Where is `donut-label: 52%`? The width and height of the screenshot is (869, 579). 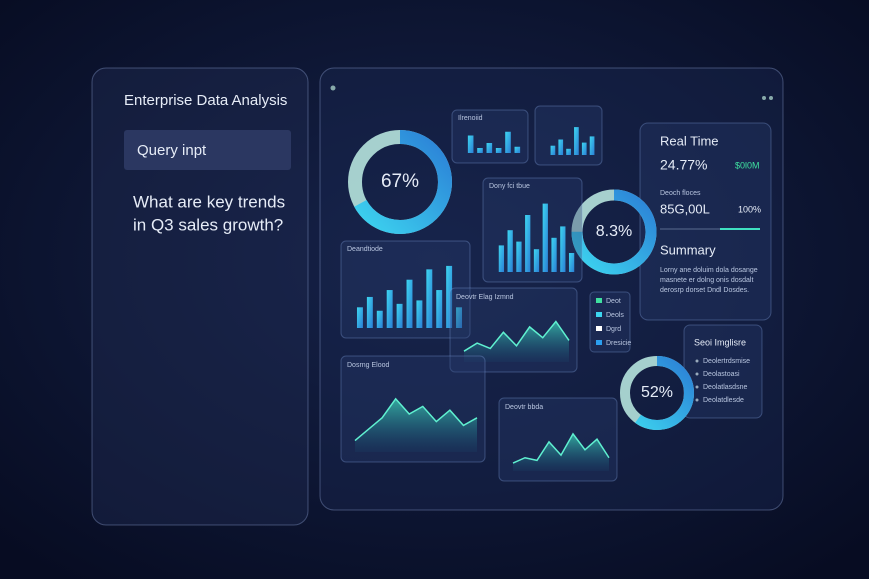
donut-label: 52% is located at coordinates (657, 392).